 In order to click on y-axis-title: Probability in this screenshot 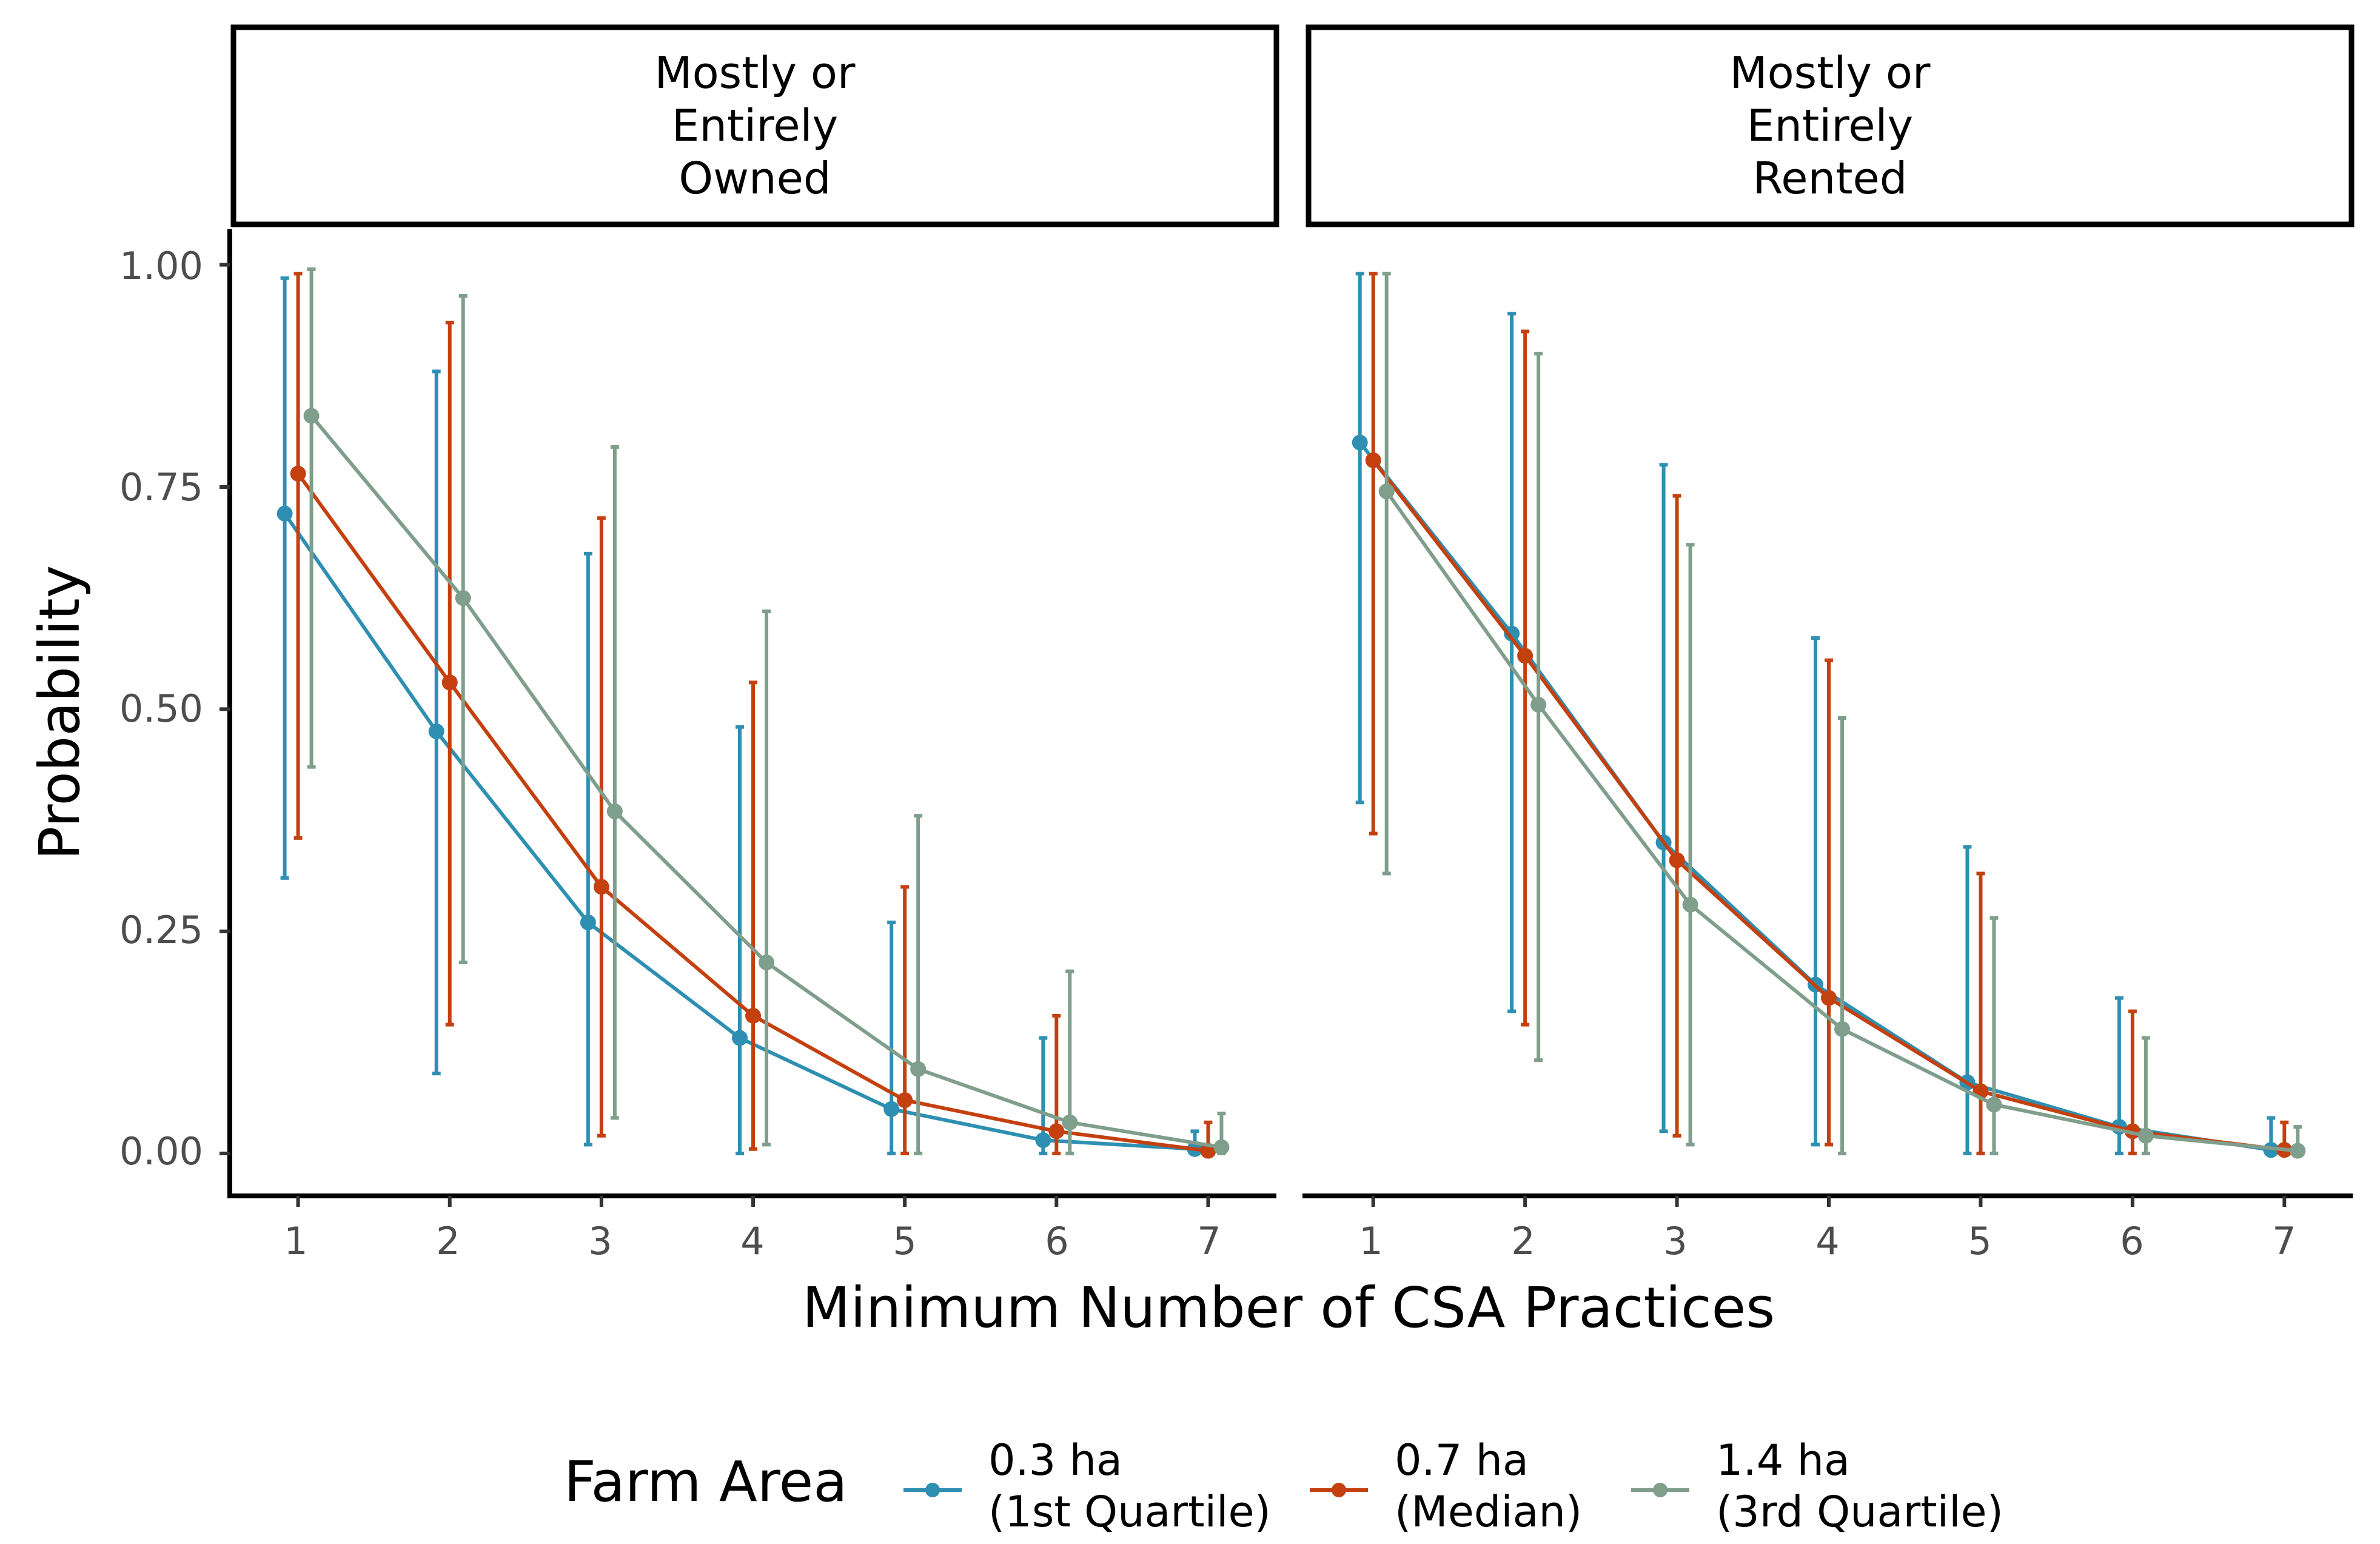, I will do `click(59, 713)`.